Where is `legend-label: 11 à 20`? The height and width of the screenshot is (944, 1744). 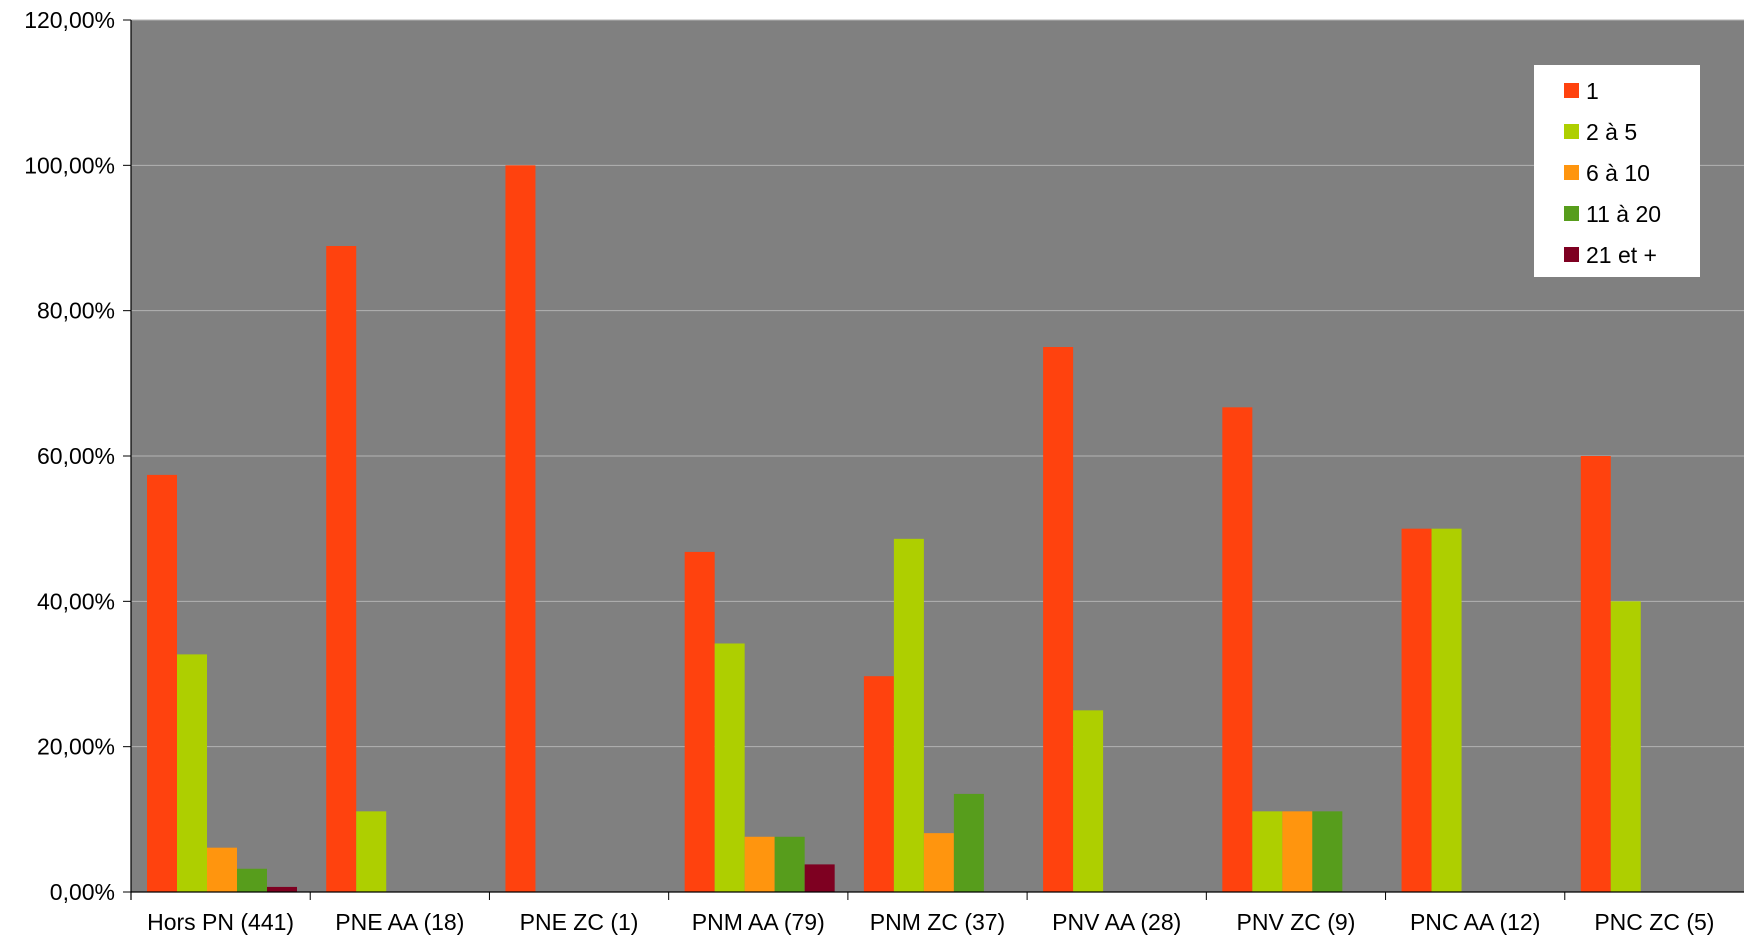
legend-label: 11 à 20 is located at coordinates (1623, 214).